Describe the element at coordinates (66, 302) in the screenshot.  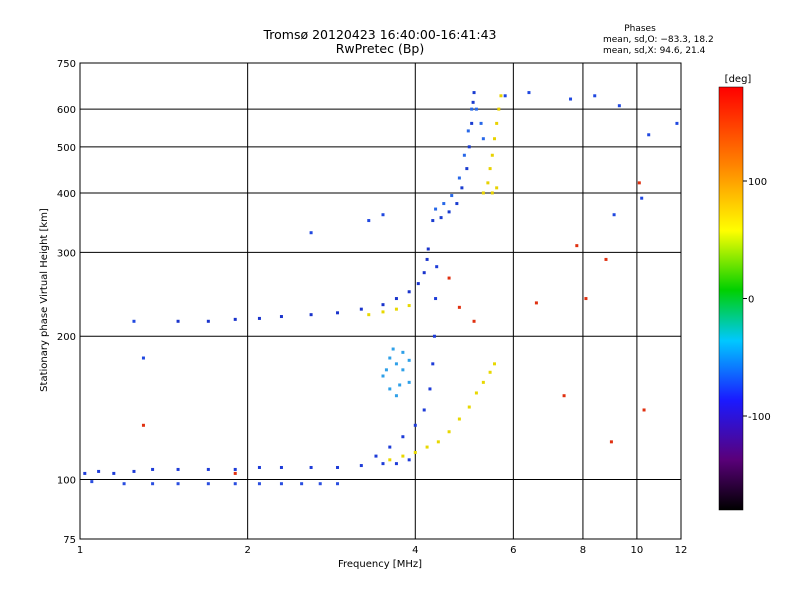
I see `y-tick-labels: 75 100 200 300 400 500 600 750` at that location.